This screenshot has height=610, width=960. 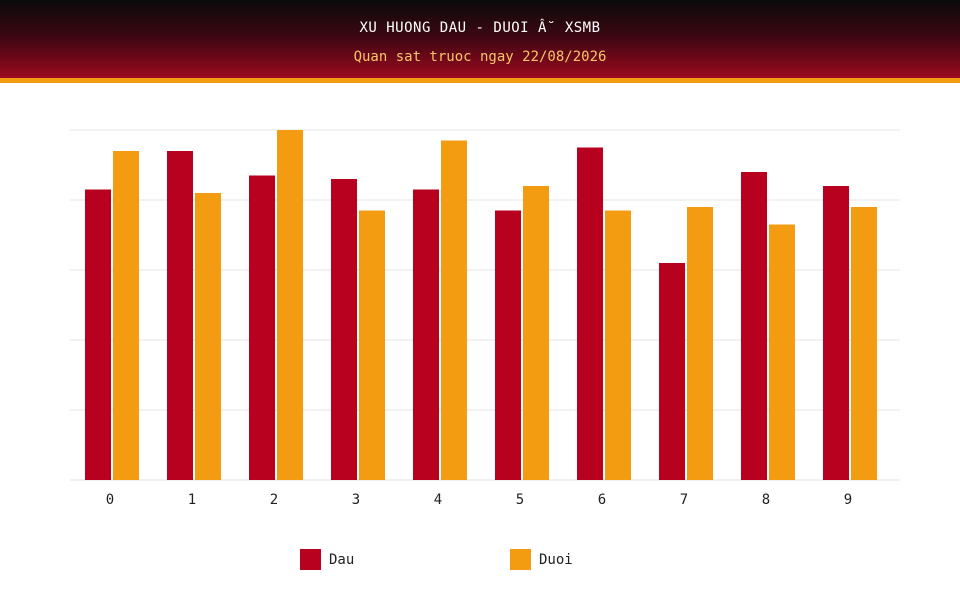 What do you see at coordinates (342, 559) in the screenshot?
I see `legend-label-dau: Dau` at bounding box center [342, 559].